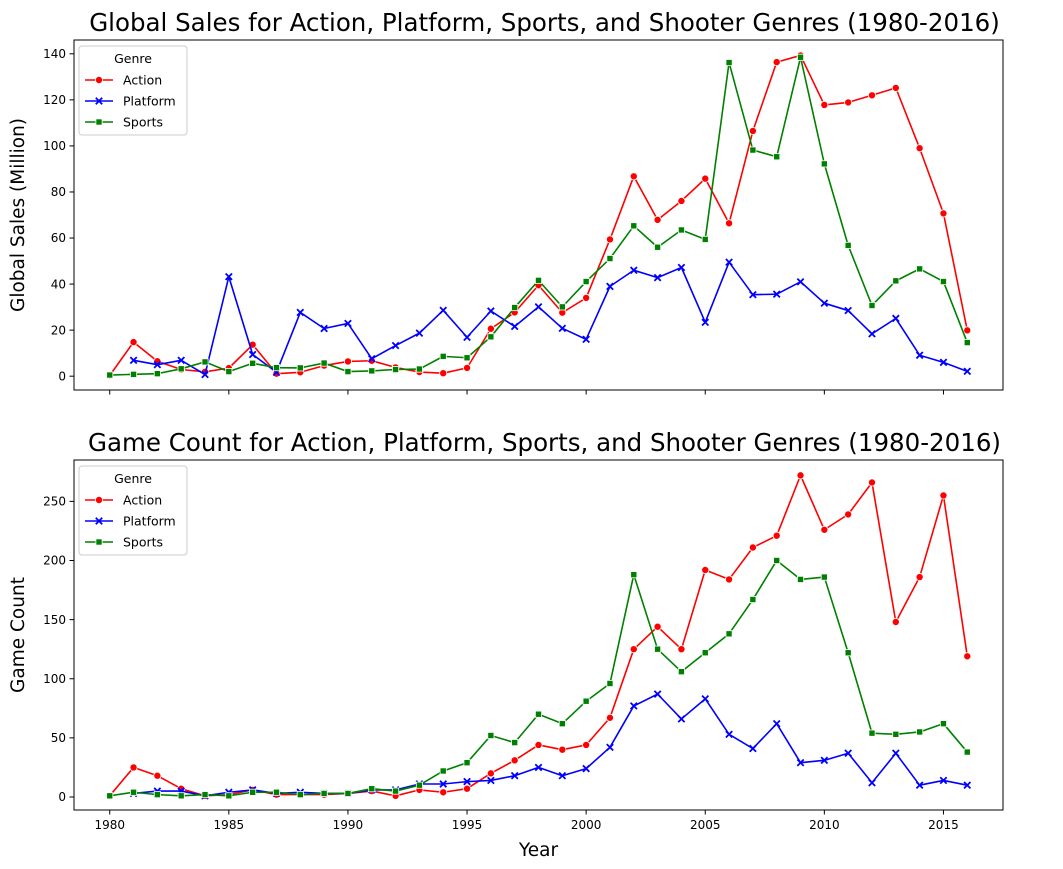 The image size is (1063, 869). I want to click on x-tick-label: 2005, so click(705, 825).